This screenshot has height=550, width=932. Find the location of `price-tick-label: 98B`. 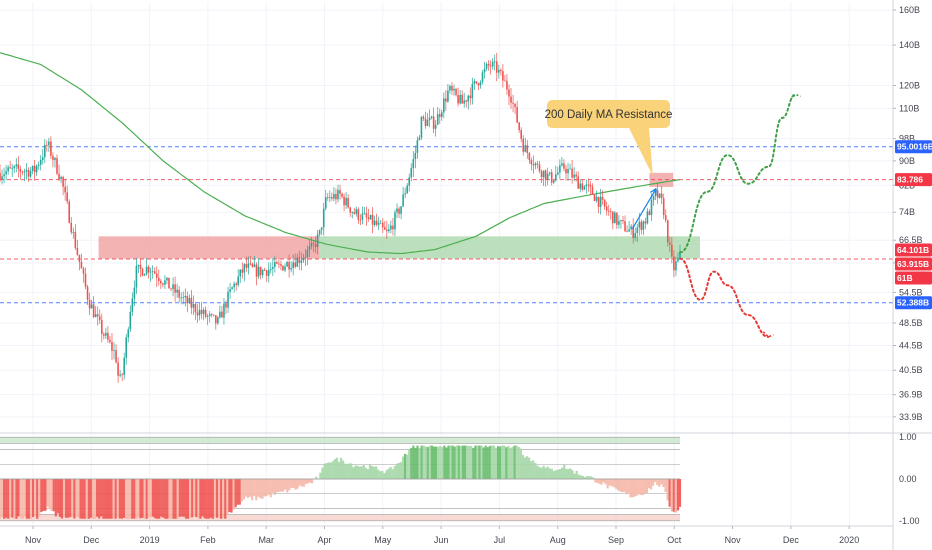

price-tick-label: 98B is located at coordinates (907, 139).